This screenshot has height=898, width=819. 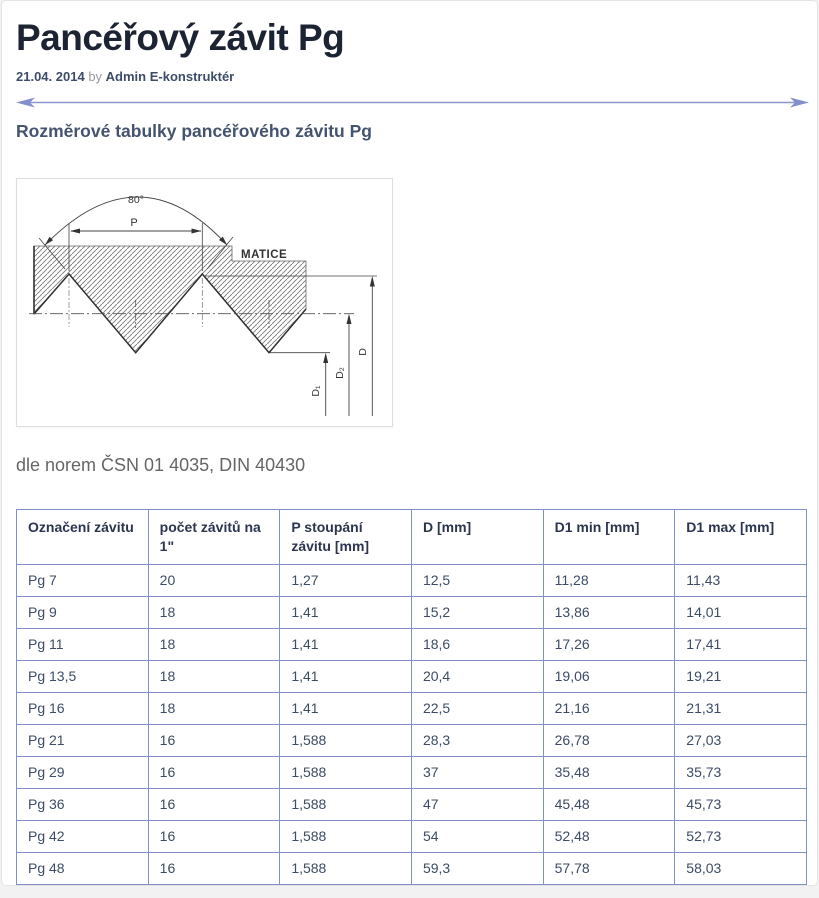 I want to click on prev-arrow-icon, so click(x=25, y=102).